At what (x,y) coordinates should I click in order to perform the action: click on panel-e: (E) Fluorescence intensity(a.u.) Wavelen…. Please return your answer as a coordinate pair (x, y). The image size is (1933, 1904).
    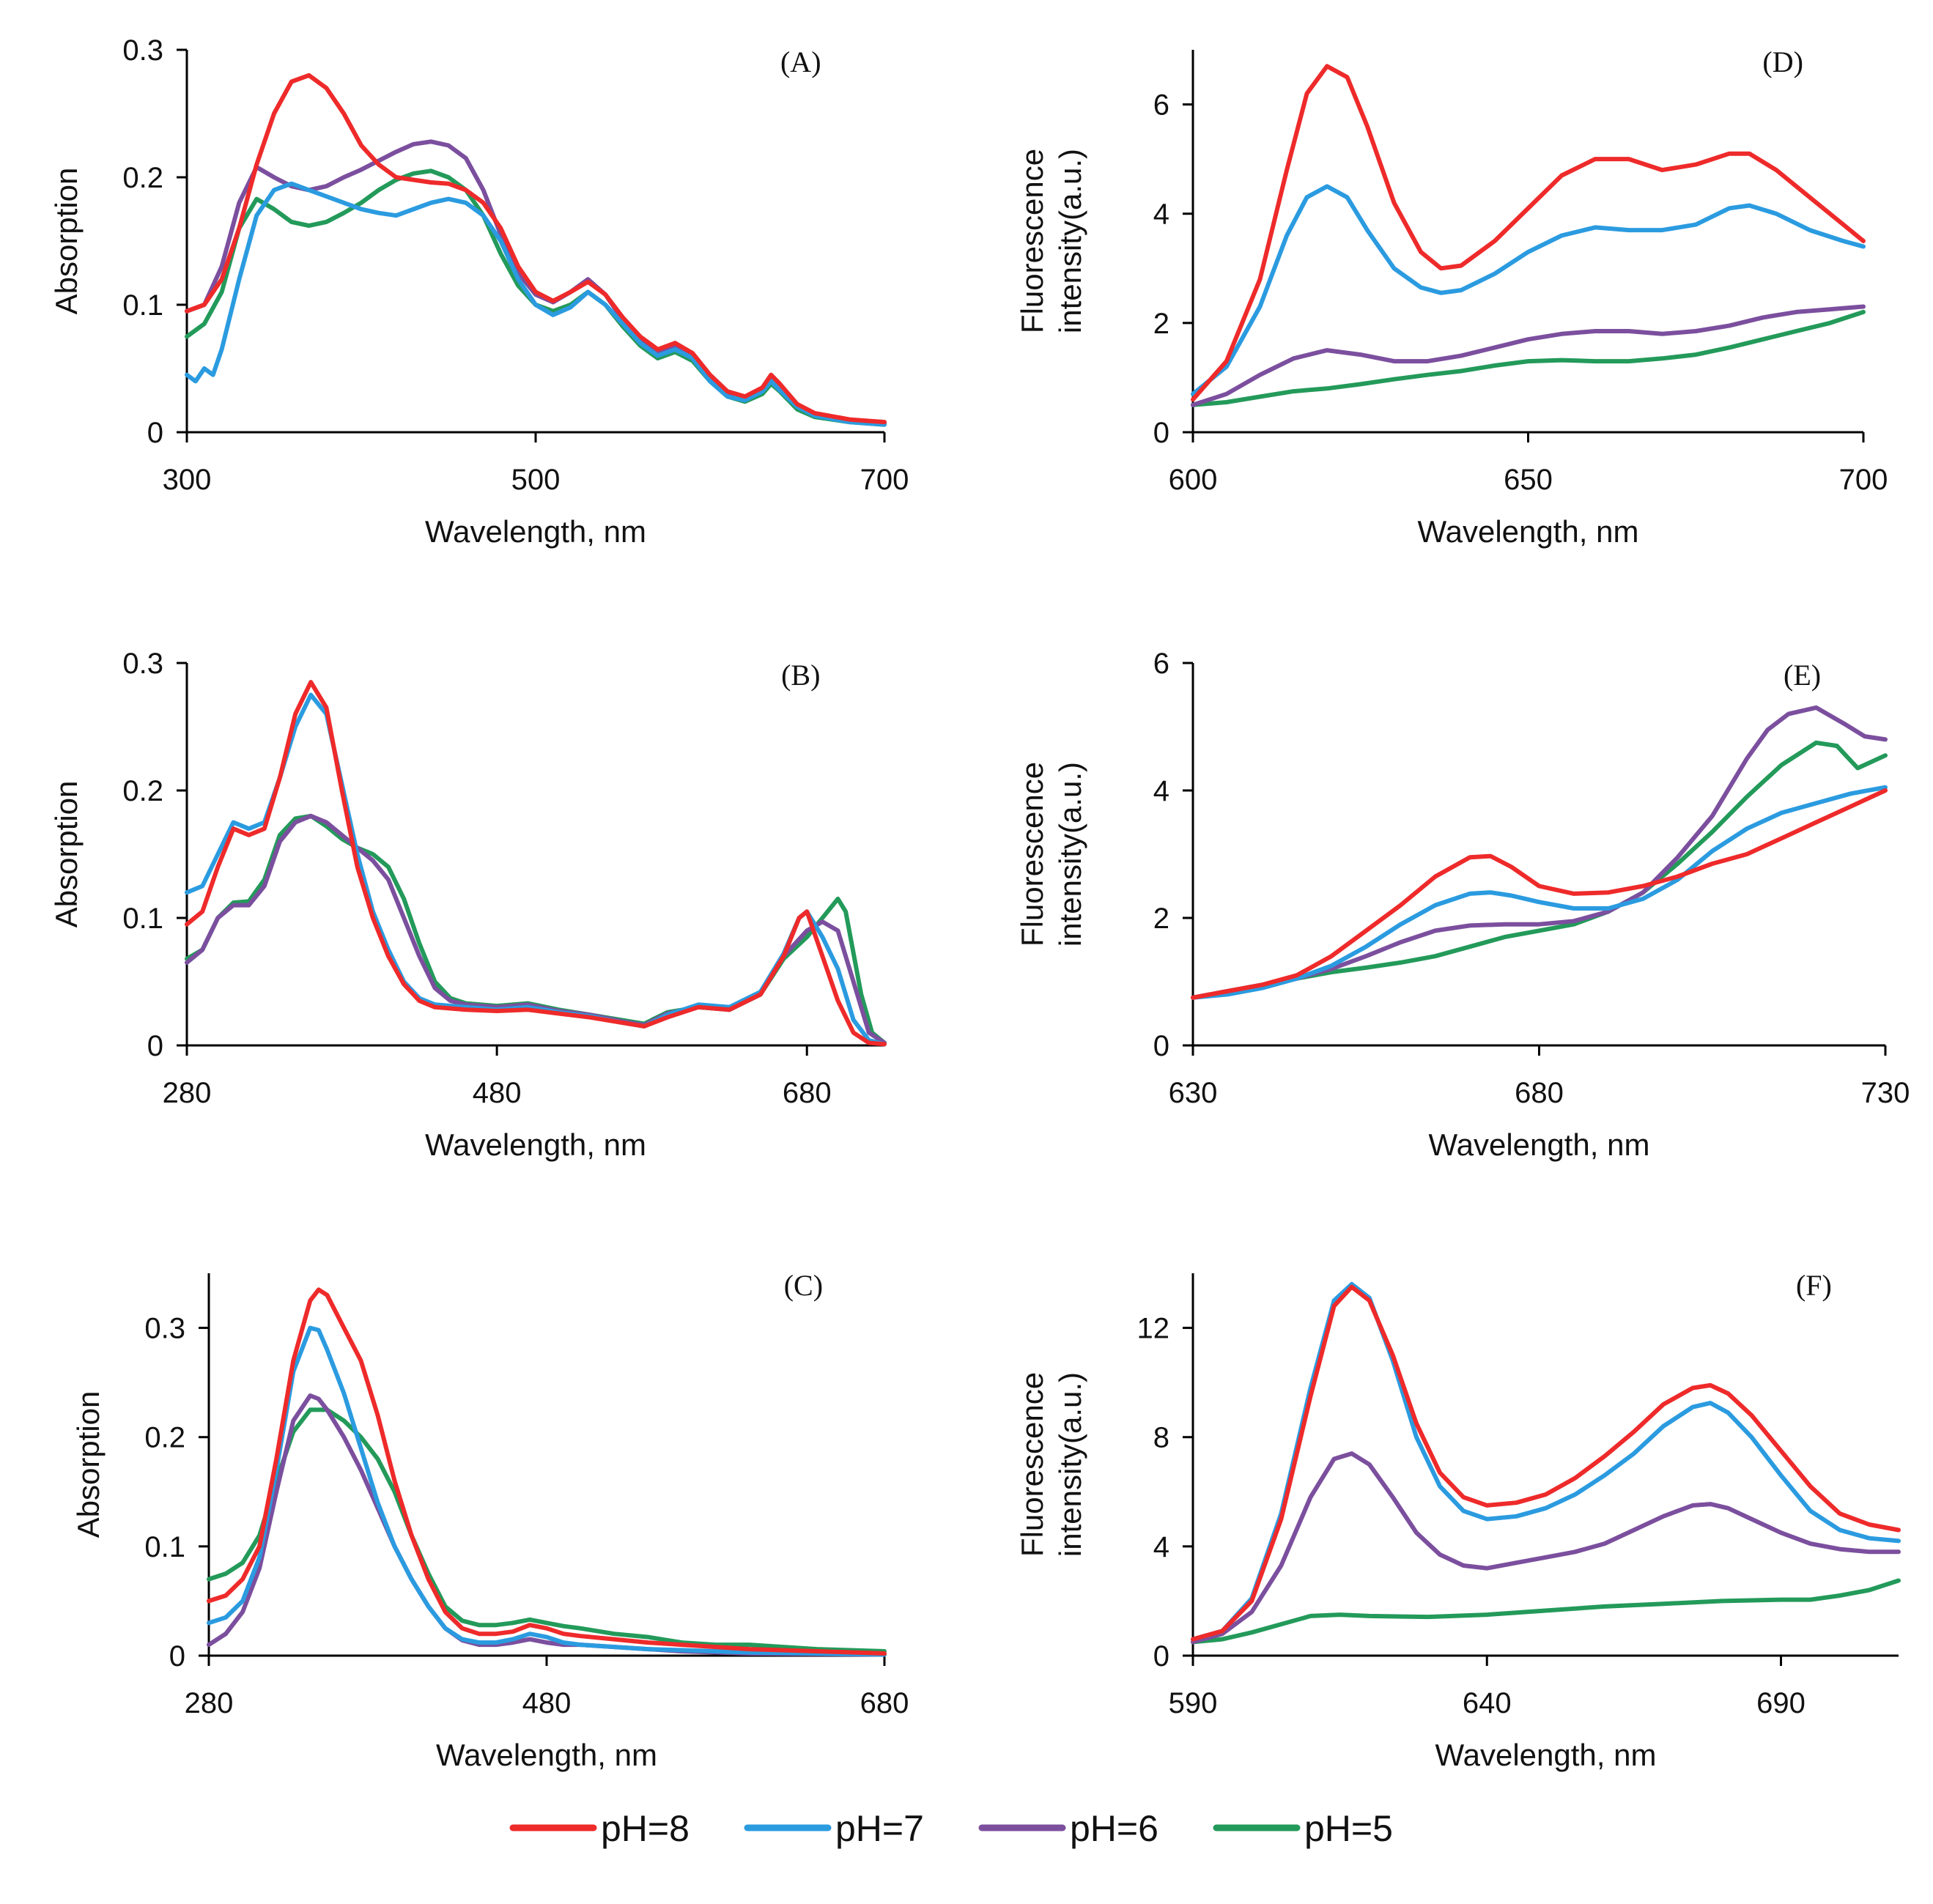
    Looking at the image, I should click on (1462, 905).